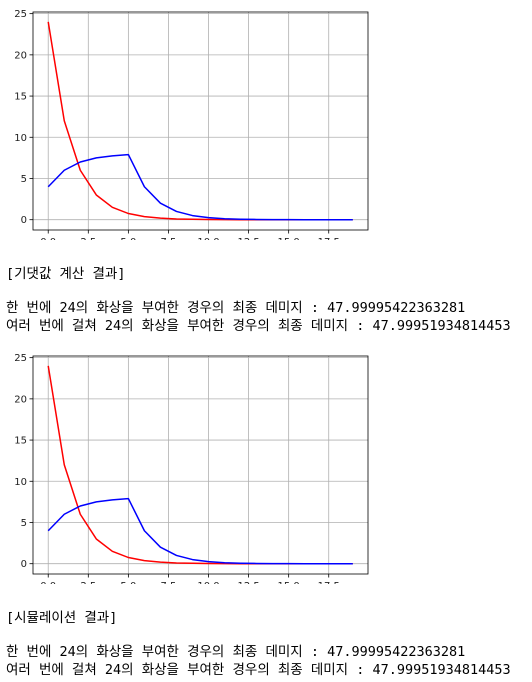 The width and height of the screenshot is (532, 682). What do you see at coordinates (62, 618) in the screenshot?
I see `simulation-heading: [시뮬레이션 결과]` at bounding box center [62, 618].